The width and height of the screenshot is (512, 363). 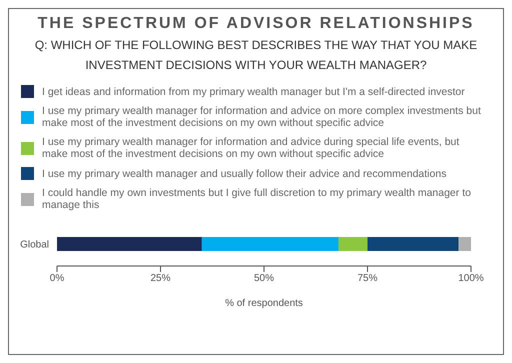 What do you see at coordinates (257, 199) in the screenshot?
I see `legend-label: I could handle my own investments but I give full discretion to my primary wealth manager to manage this` at bounding box center [257, 199].